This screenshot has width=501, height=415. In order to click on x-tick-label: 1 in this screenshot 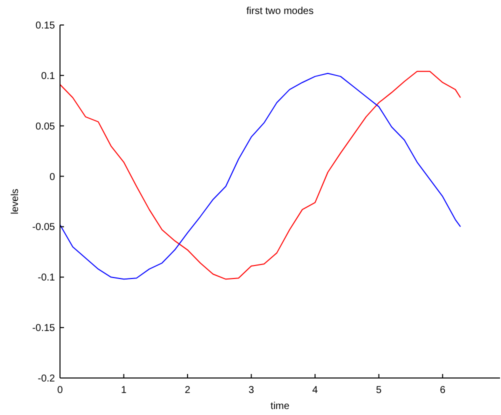, I will do `click(123, 390)`.